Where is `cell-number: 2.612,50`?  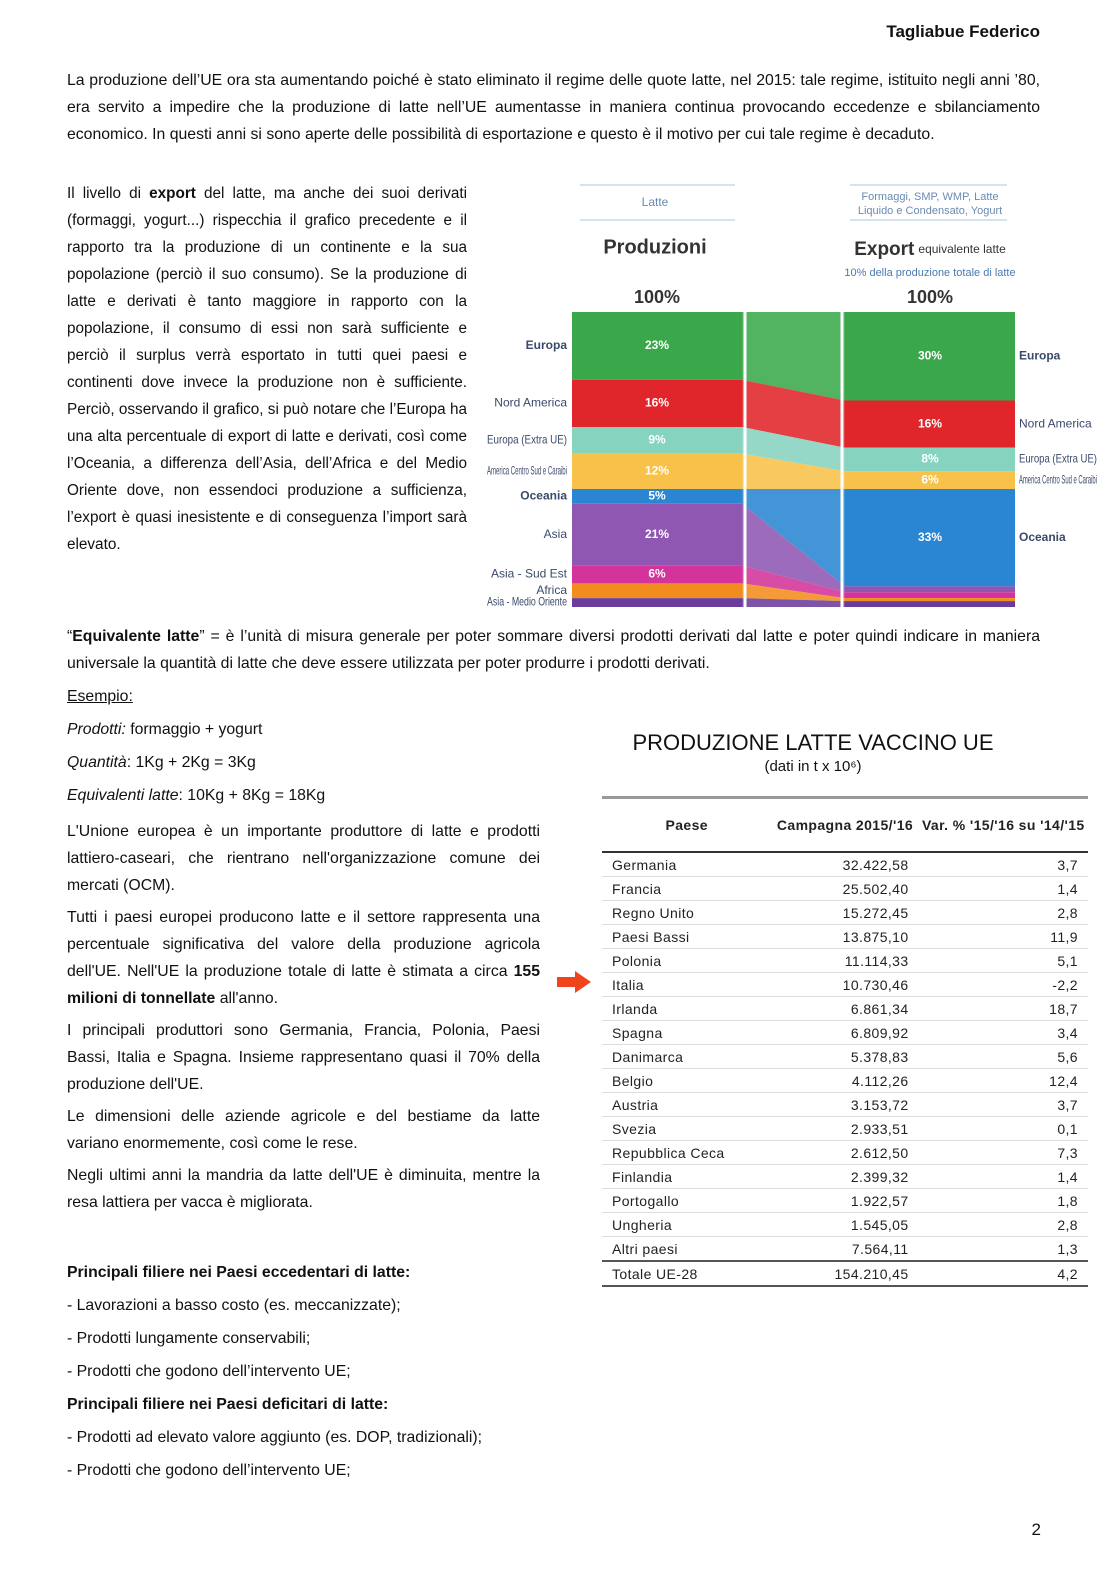
cell-number: 2.612,50 is located at coordinates (845, 1152).